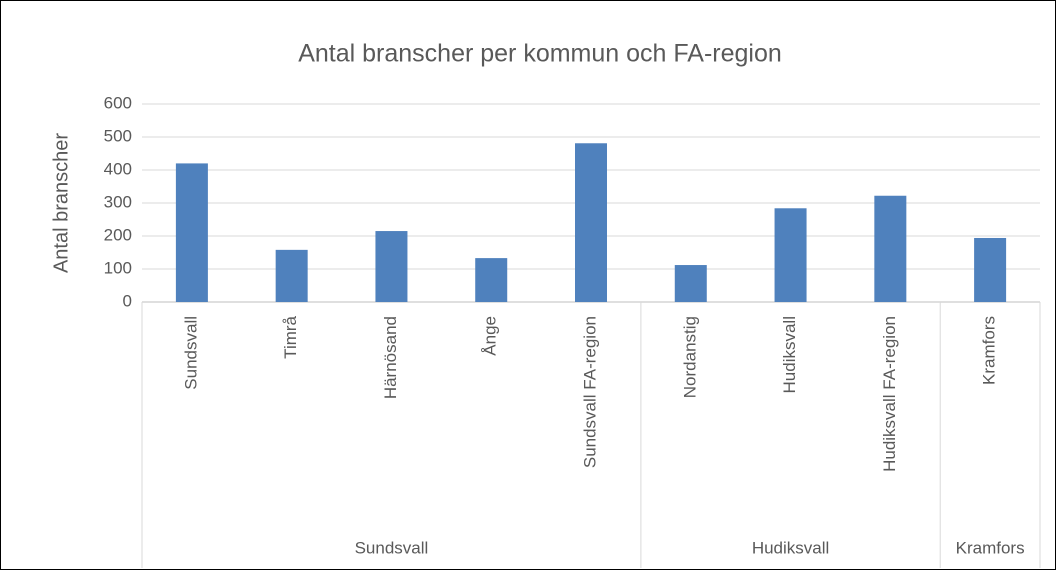 The width and height of the screenshot is (1056, 575). Describe the element at coordinates (118, 267) in the screenshot. I see `y-tick-label: 100` at that location.